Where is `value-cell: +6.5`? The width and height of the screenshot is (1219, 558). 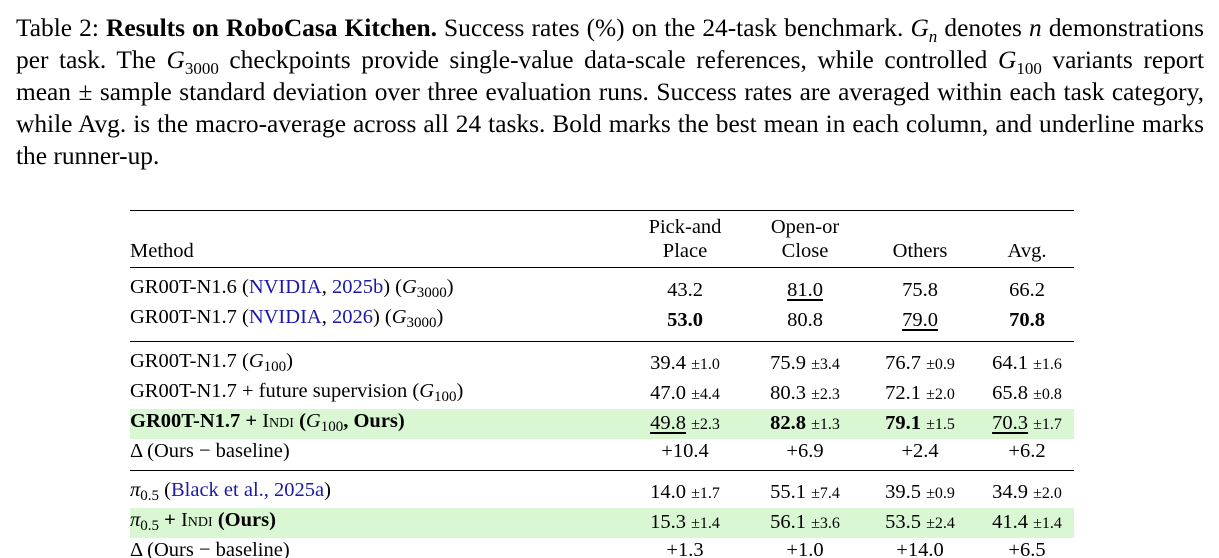 value-cell: +6.5 is located at coordinates (1027, 548).